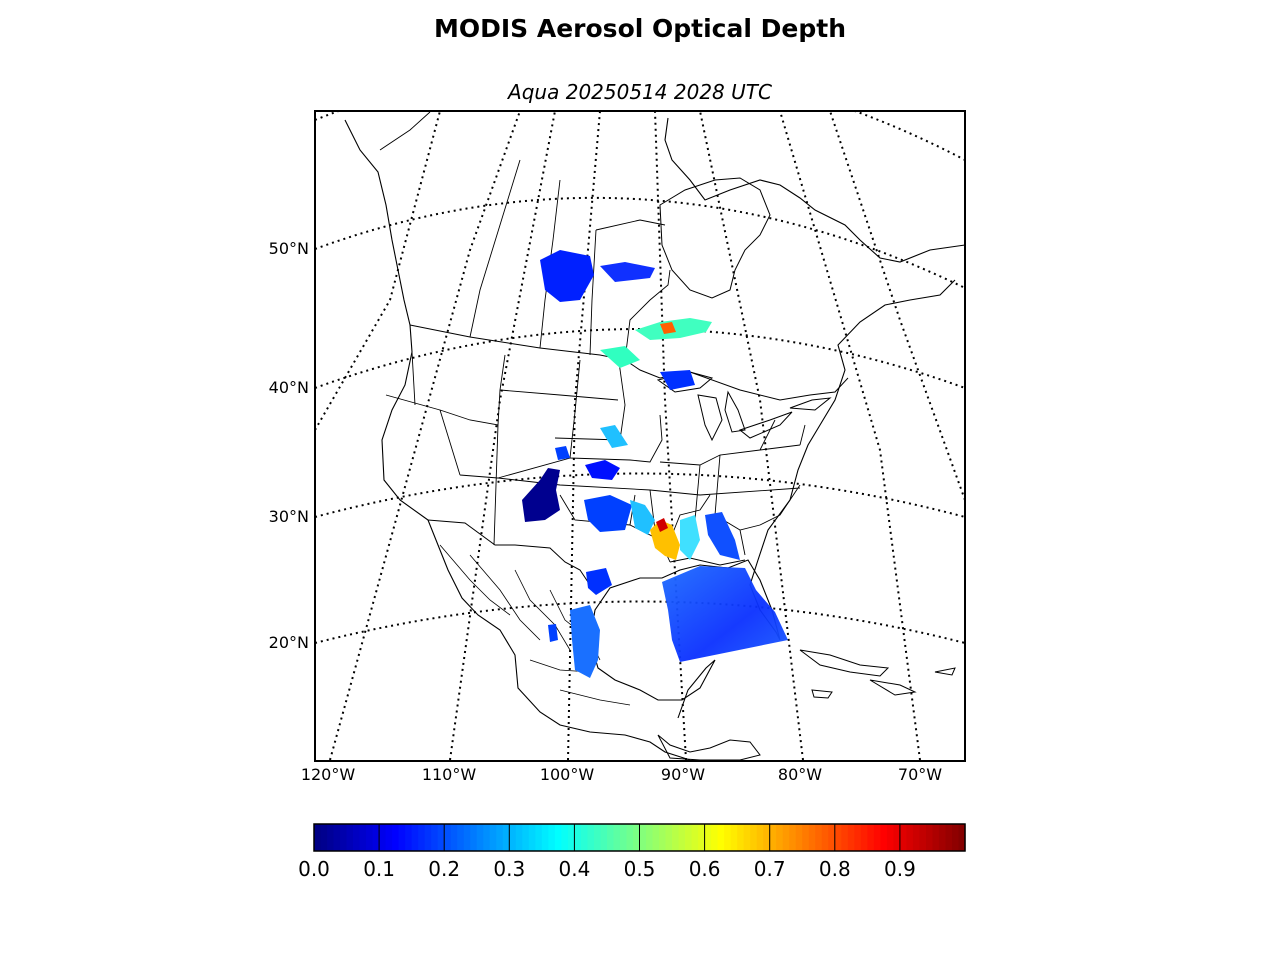 The image size is (1280, 960). I want to click on colorbar-segments, so click(640, 837).